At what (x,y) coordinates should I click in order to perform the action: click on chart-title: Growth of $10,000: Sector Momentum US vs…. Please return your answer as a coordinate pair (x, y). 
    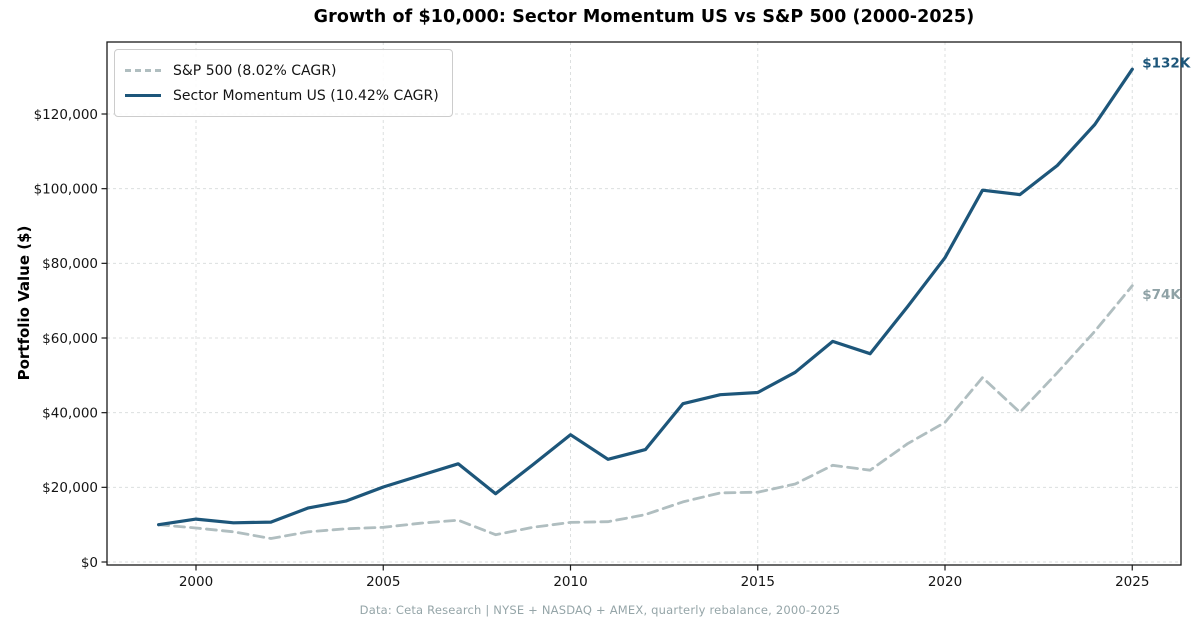
    Looking at the image, I should click on (644, 17).